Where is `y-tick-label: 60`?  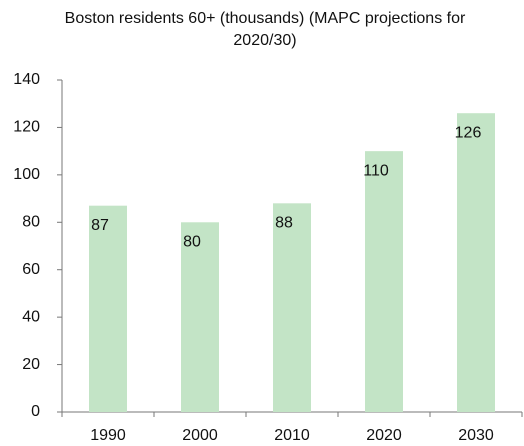 y-tick-label: 60 is located at coordinates (31, 269).